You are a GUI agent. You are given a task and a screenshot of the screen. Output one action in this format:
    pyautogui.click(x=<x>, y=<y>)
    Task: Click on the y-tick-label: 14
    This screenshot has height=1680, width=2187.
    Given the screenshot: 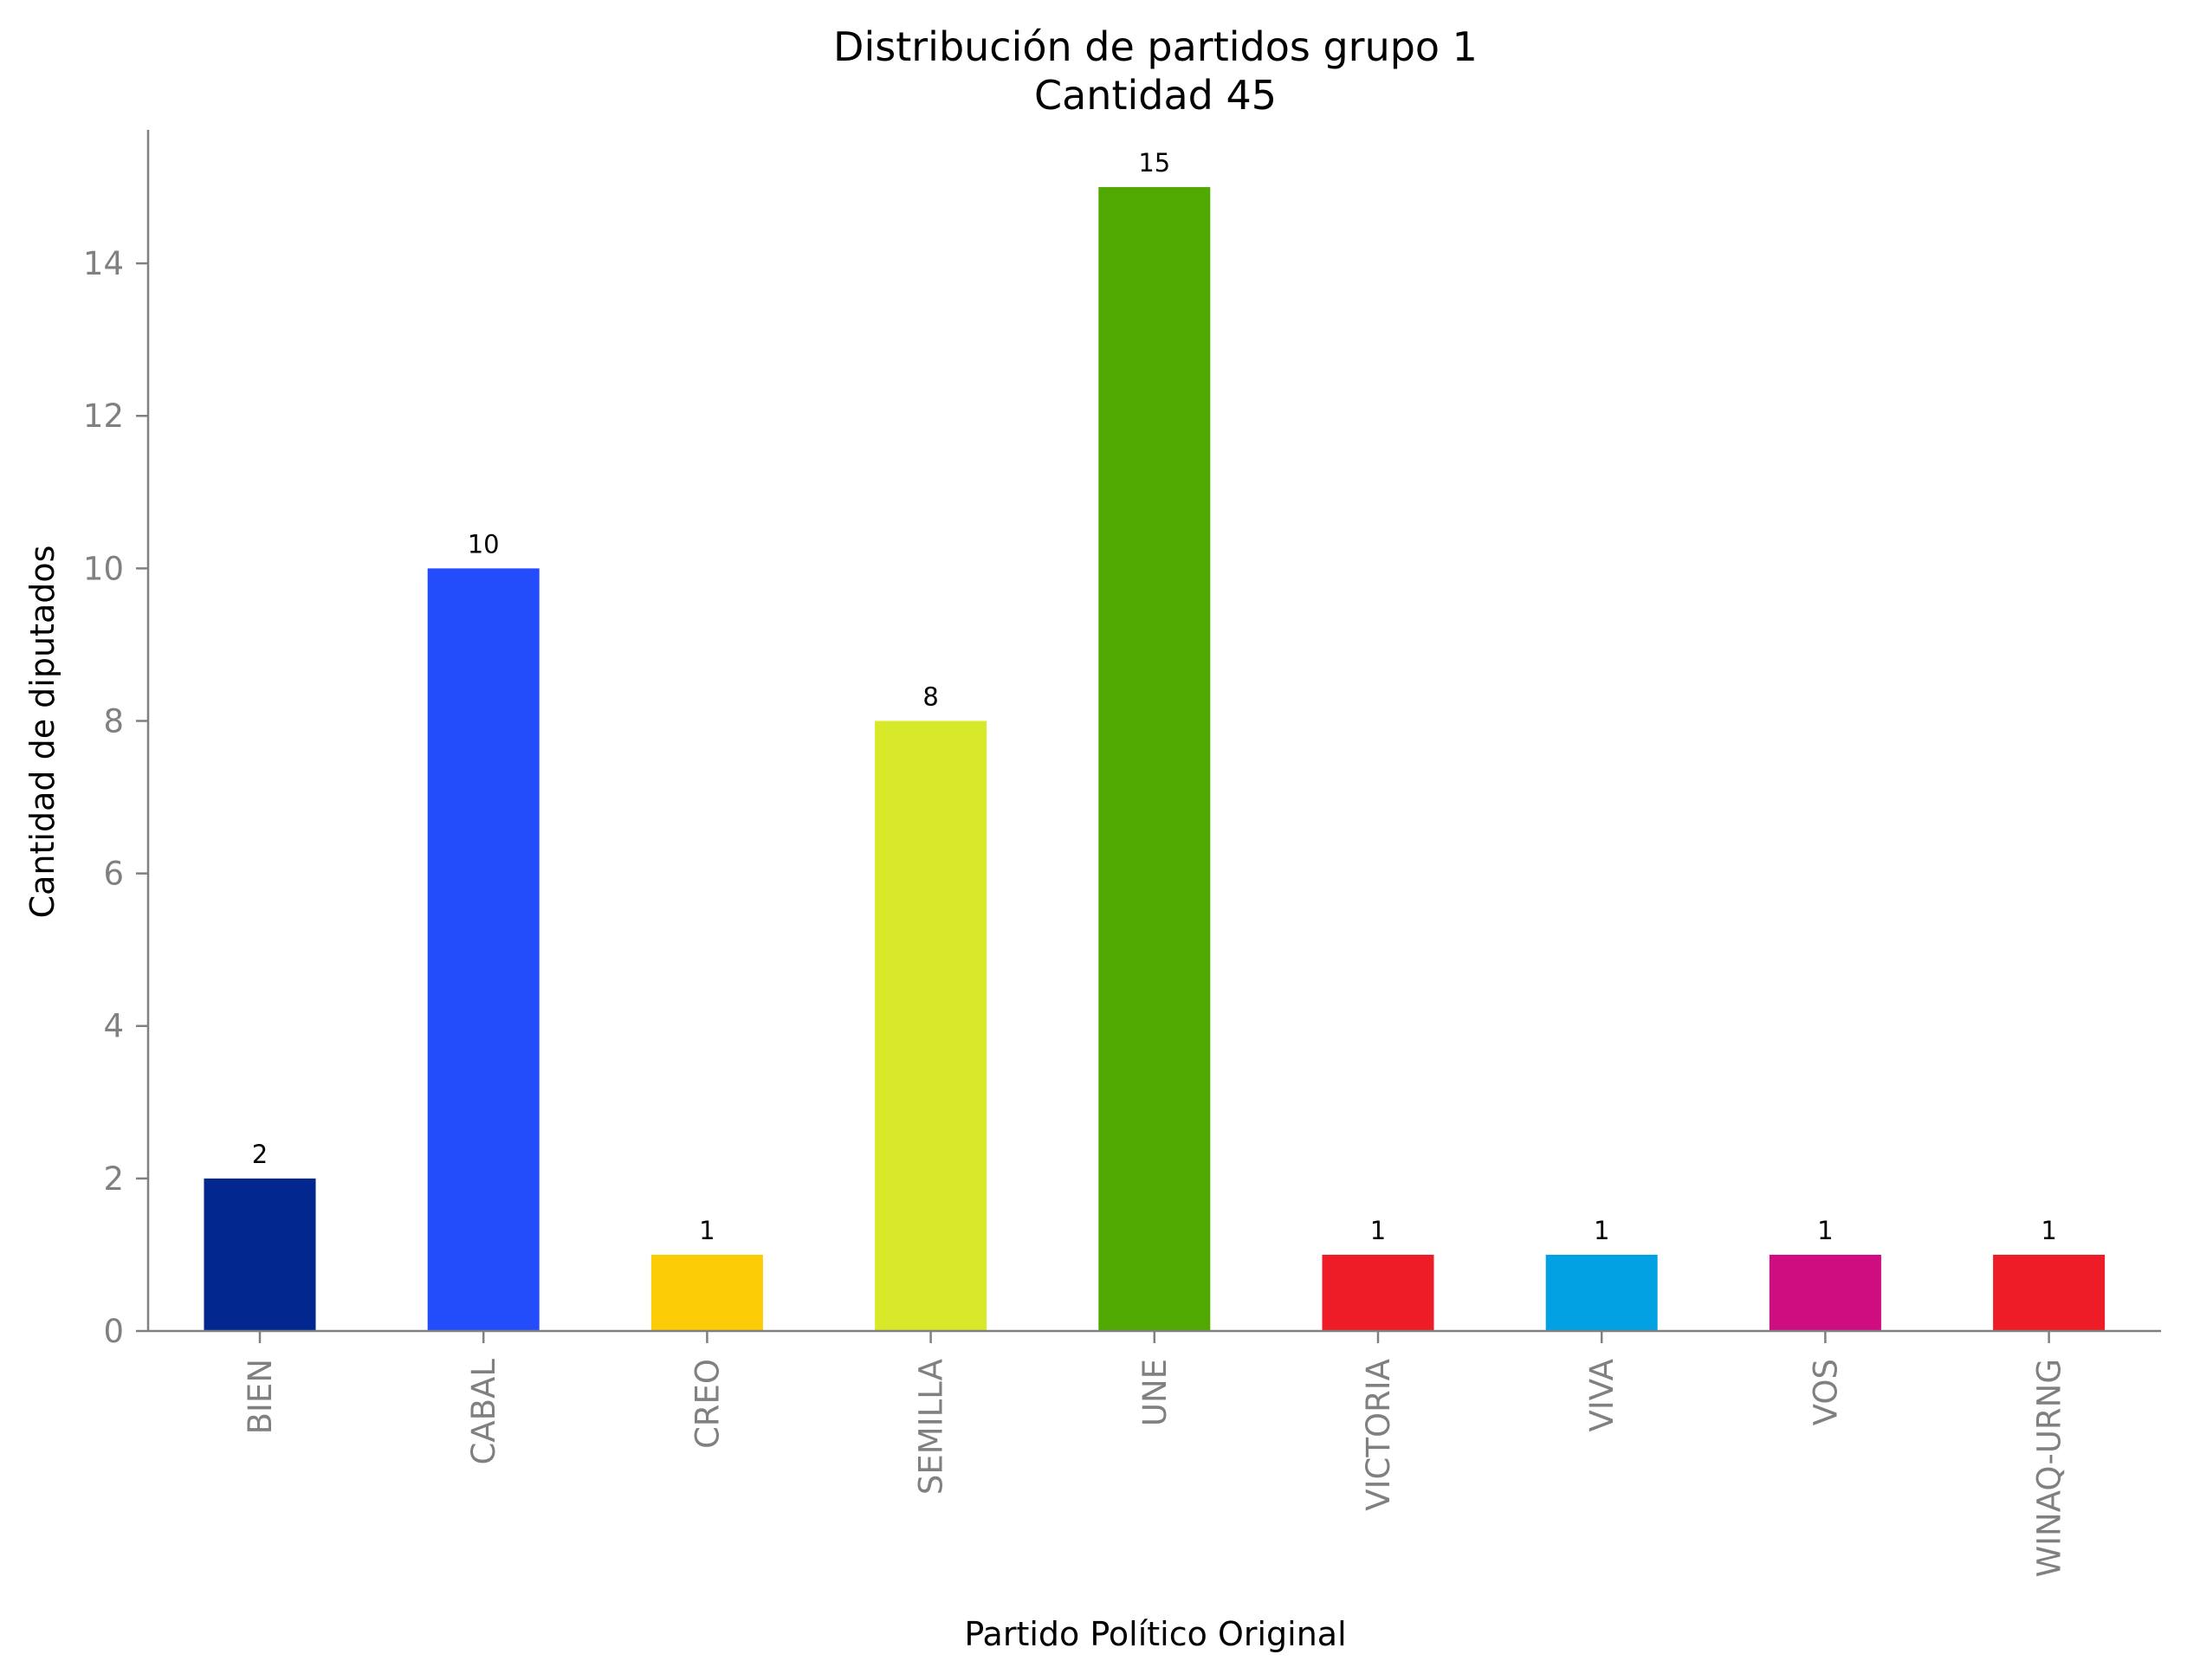 What is the action you would take?
    pyautogui.click(x=104, y=263)
    